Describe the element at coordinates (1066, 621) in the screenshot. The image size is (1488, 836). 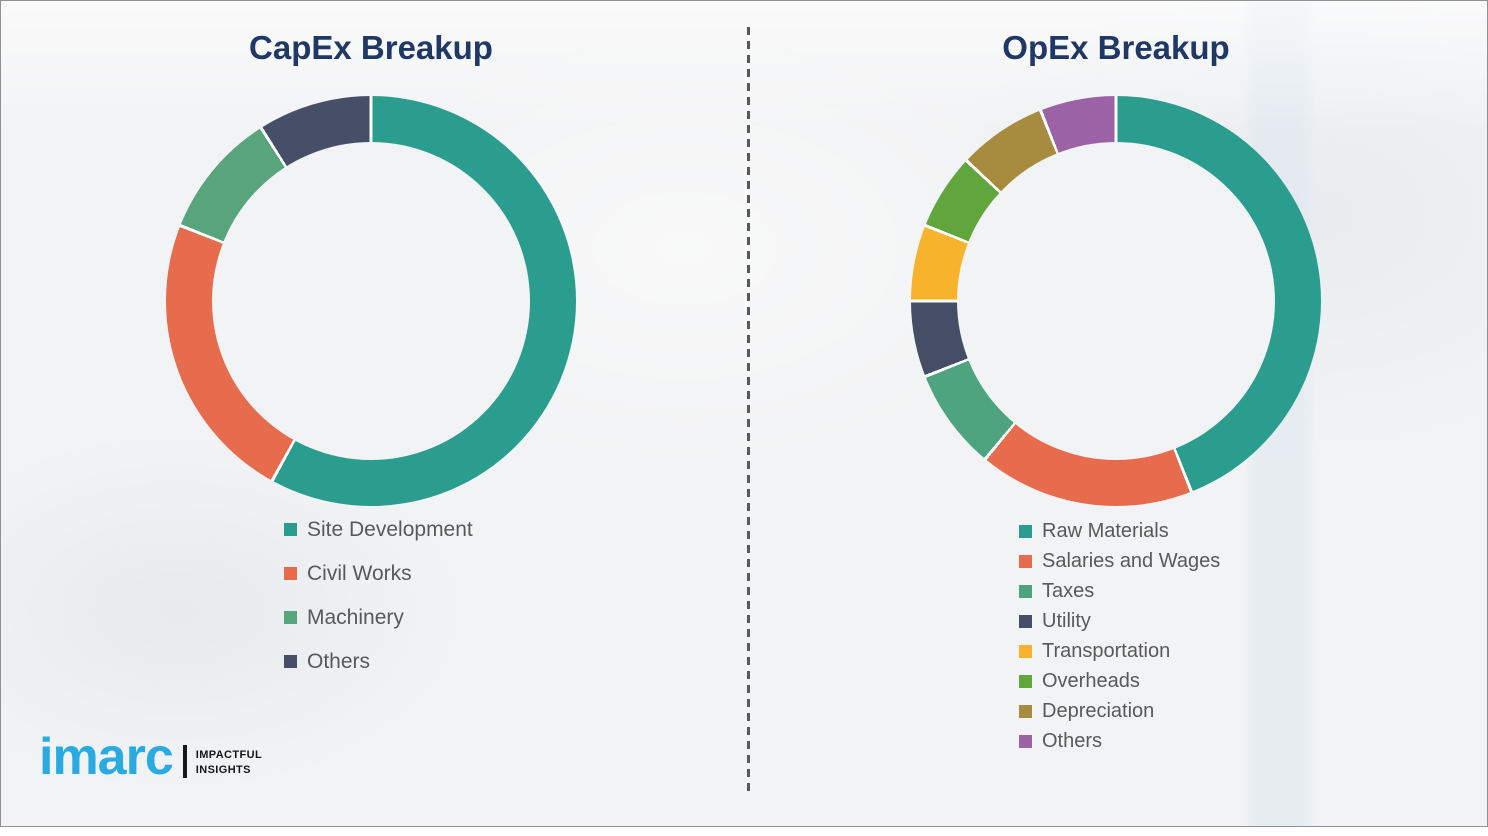
I see `legend-label: Utility` at that location.